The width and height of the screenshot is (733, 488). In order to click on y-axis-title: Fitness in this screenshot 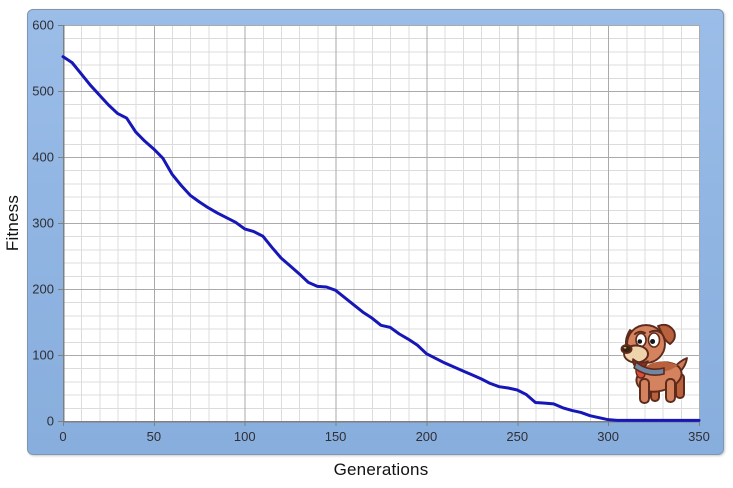, I will do `click(12, 223)`.